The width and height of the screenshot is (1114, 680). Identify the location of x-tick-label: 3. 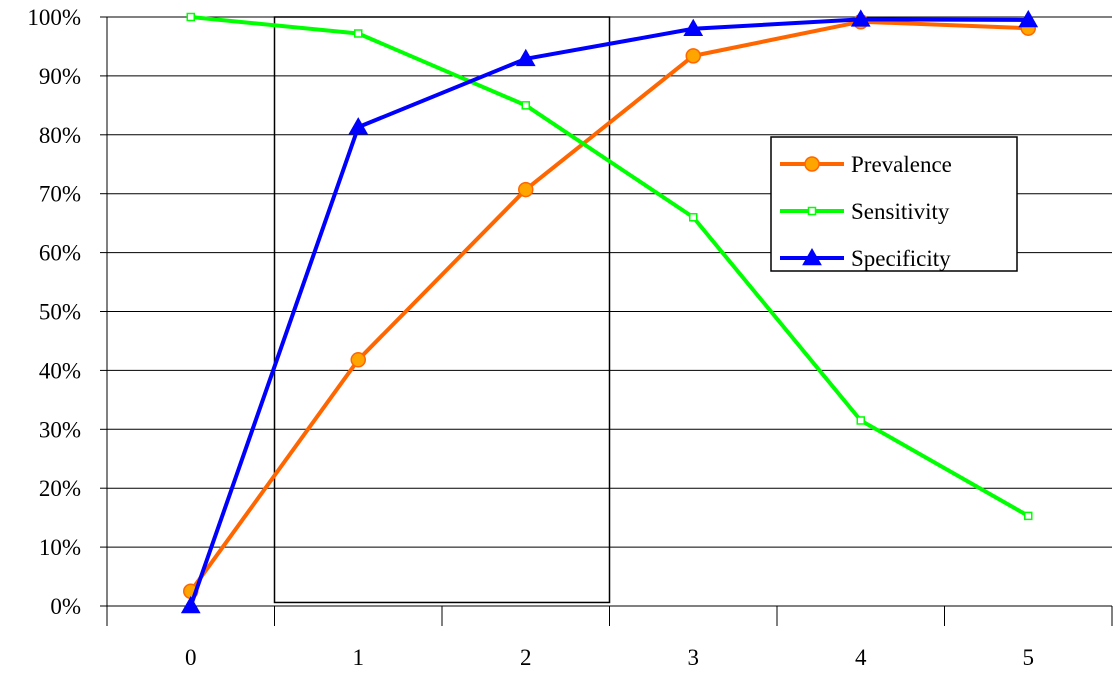
(694, 657).